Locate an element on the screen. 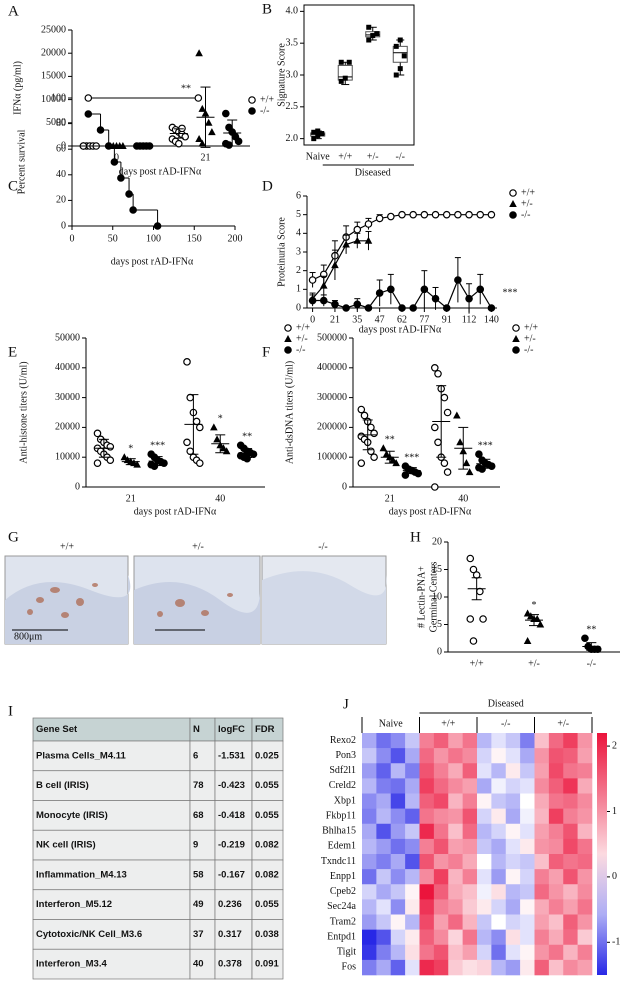  x-tick-label: +/- is located at coordinates (373, 156).